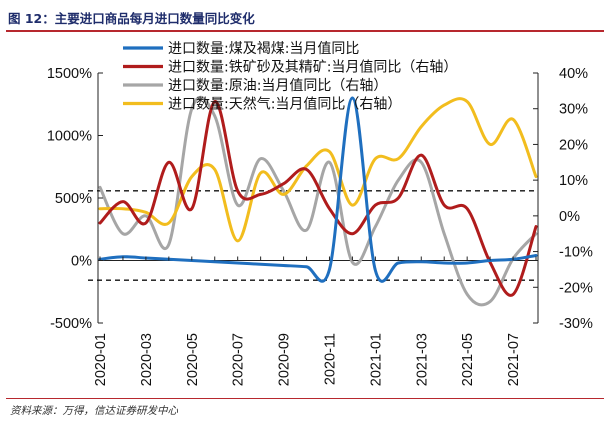 This screenshot has width=612, height=421. What do you see at coordinates (576, 253) in the screenshot?
I see `right-y-tick-label: -10%` at bounding box center [576, 253].